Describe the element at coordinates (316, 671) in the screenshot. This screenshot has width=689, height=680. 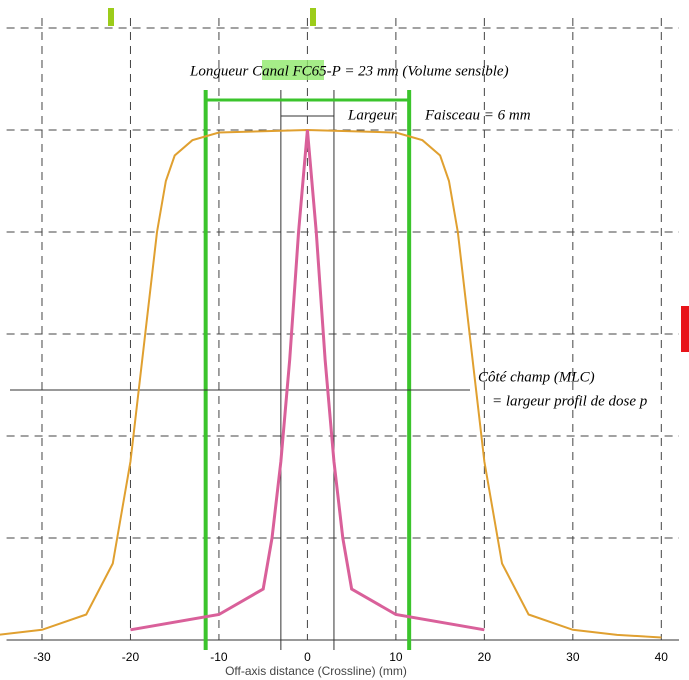
I see `x-axis-label: Off-axis distance (Crossline) (mm)` at that location.